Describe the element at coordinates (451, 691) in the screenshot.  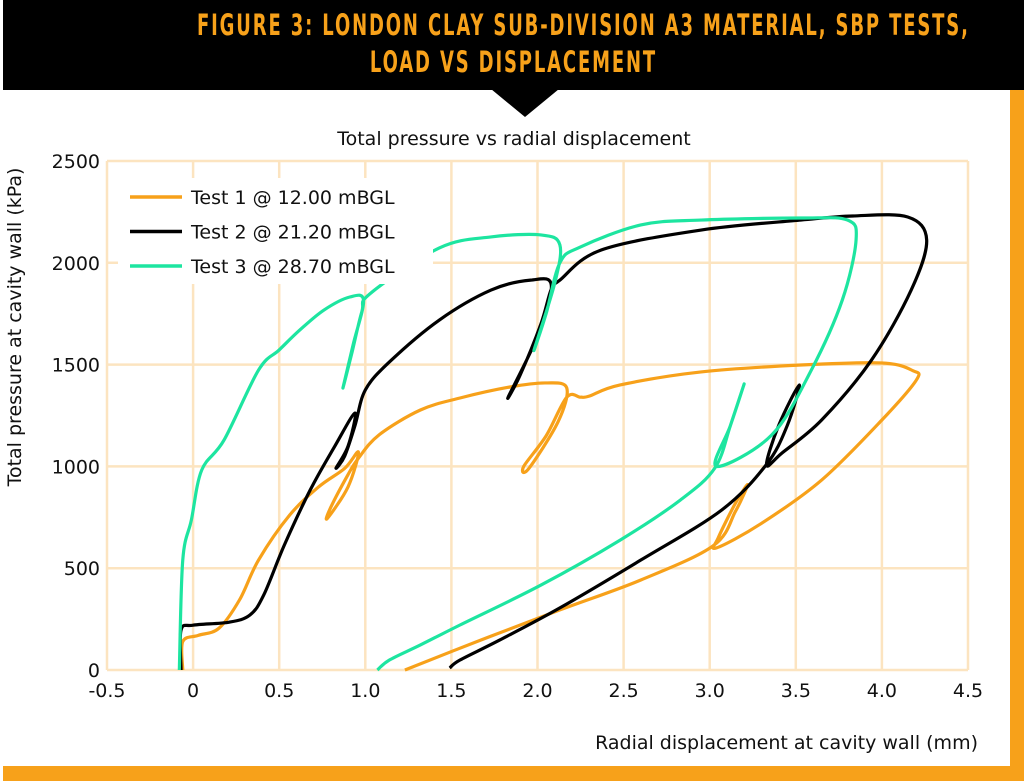
I see `x-tick-label: 1.5` at that location.